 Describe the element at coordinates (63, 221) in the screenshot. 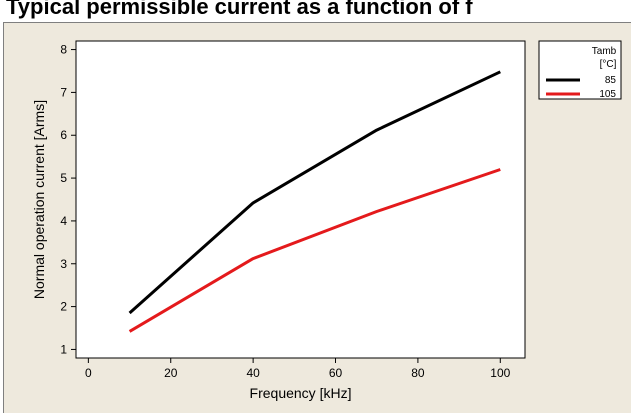

I see `y-tick-label-3: 4` at that location.